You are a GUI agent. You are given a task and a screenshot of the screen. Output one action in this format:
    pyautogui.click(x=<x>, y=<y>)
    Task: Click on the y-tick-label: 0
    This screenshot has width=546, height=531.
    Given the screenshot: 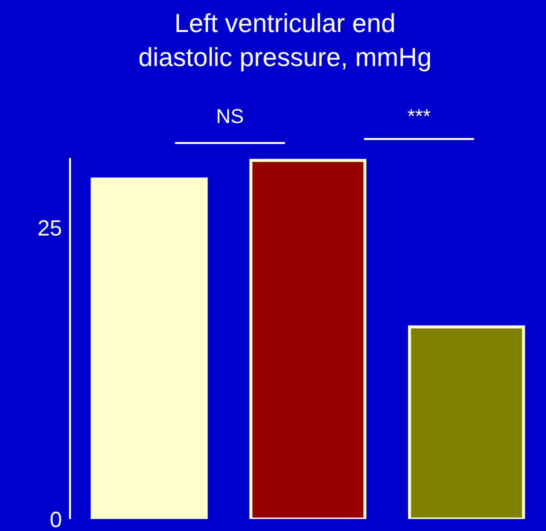 What is the action you would take?
    pyautogui.click(x=56, y=518)
    